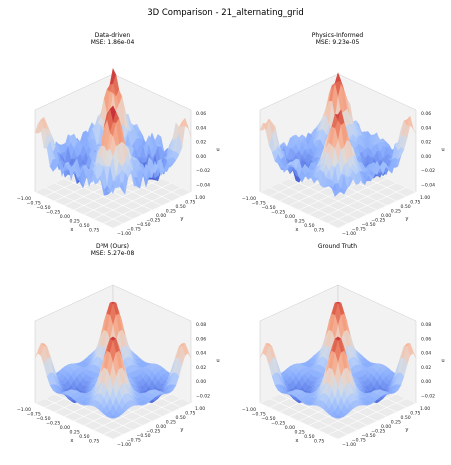  Describe the element at coordinates (112, 246) in the screenshot. I see `panel-title-name: D³M (Ours)` at that location.